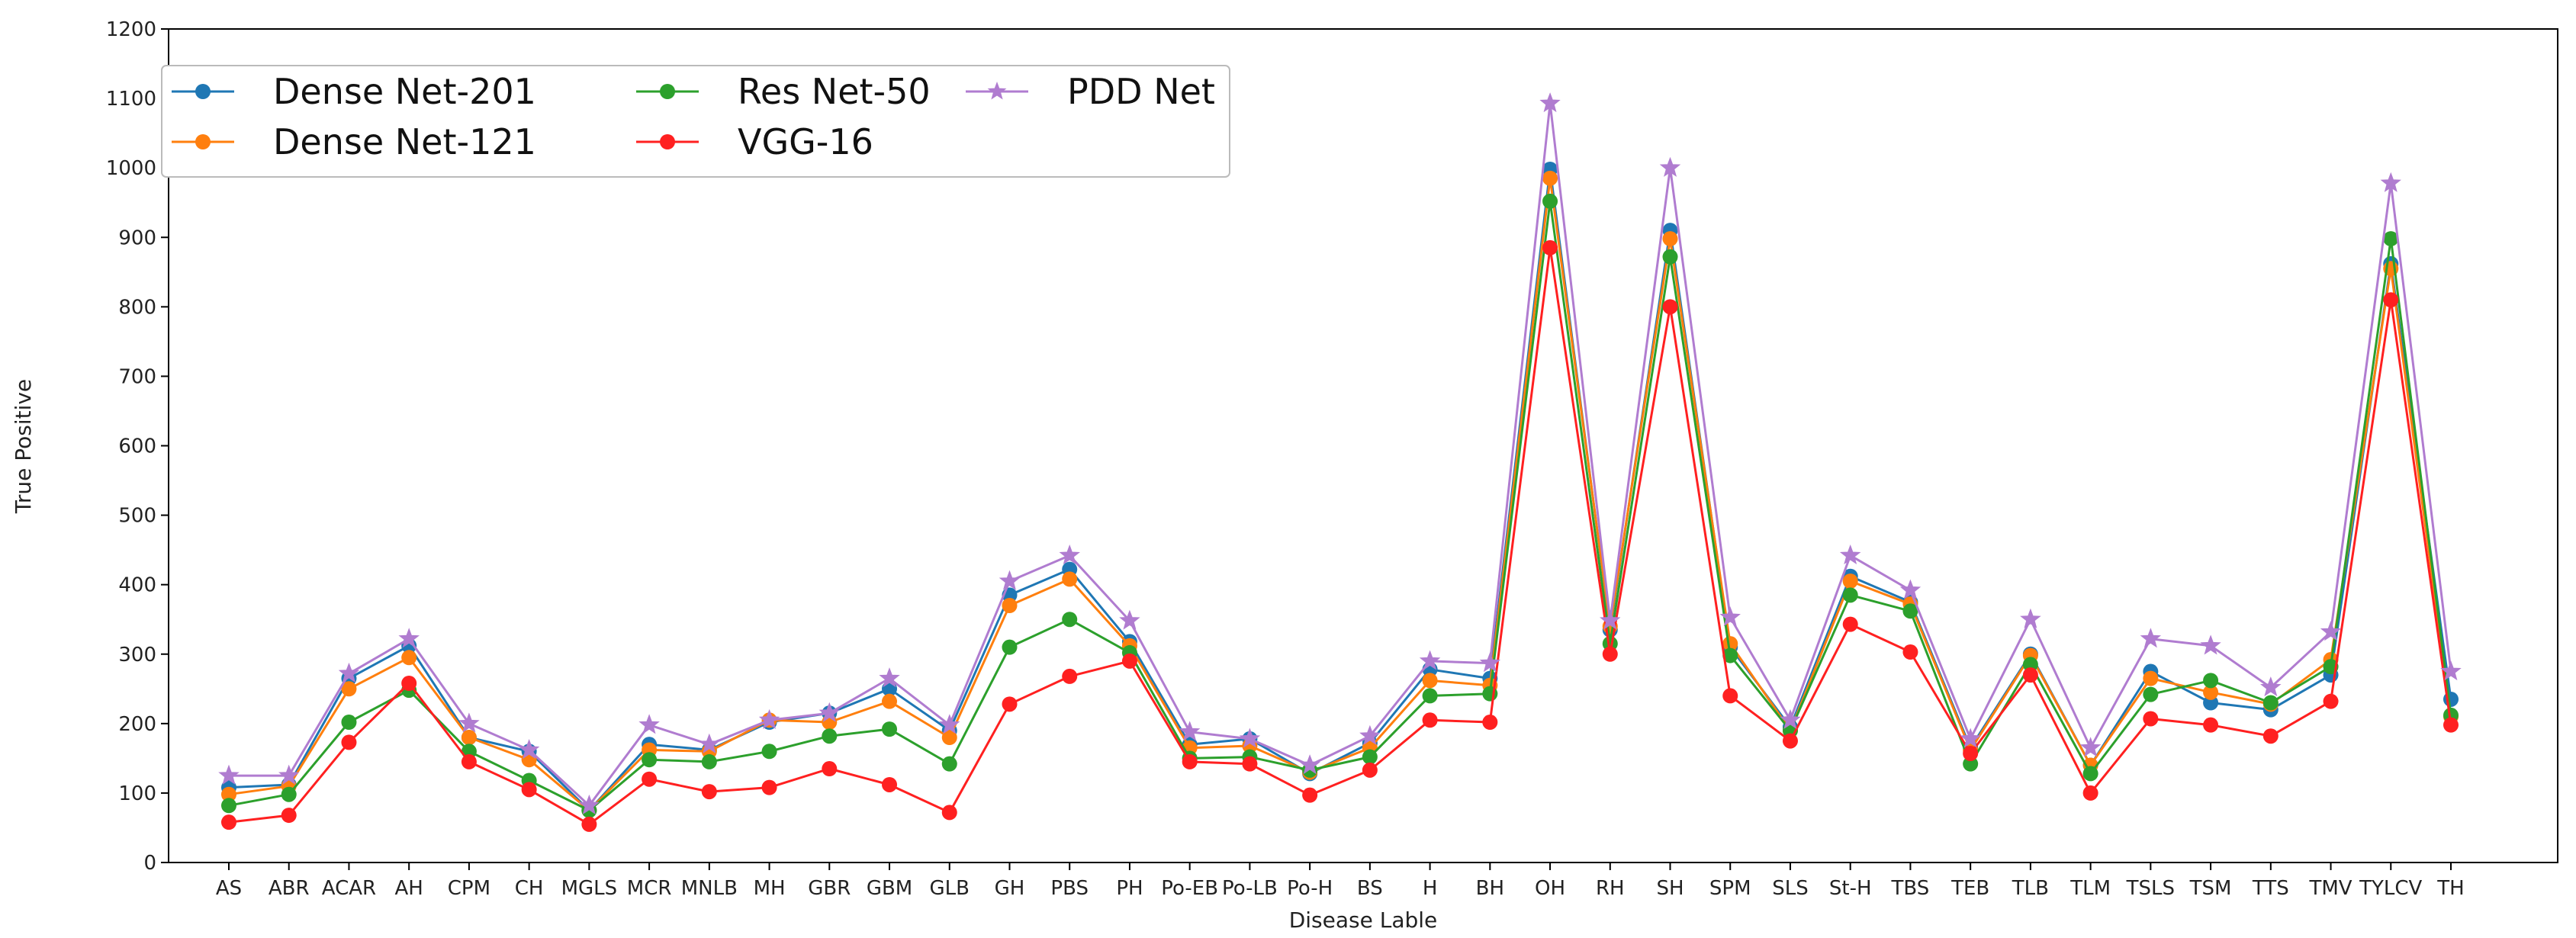  Describe the element at coordinates (137, 655) in the screenshot. I see `y-tick-label: 300` at that location.